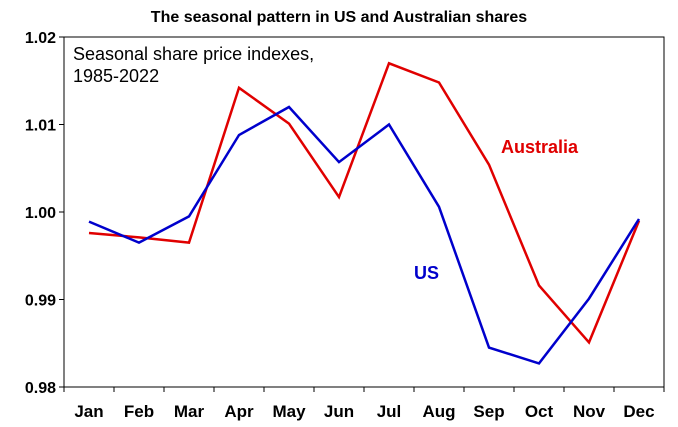  I want to click on chart-annotation-line-1: Seasonal share price indexes,, so click(193, 54).